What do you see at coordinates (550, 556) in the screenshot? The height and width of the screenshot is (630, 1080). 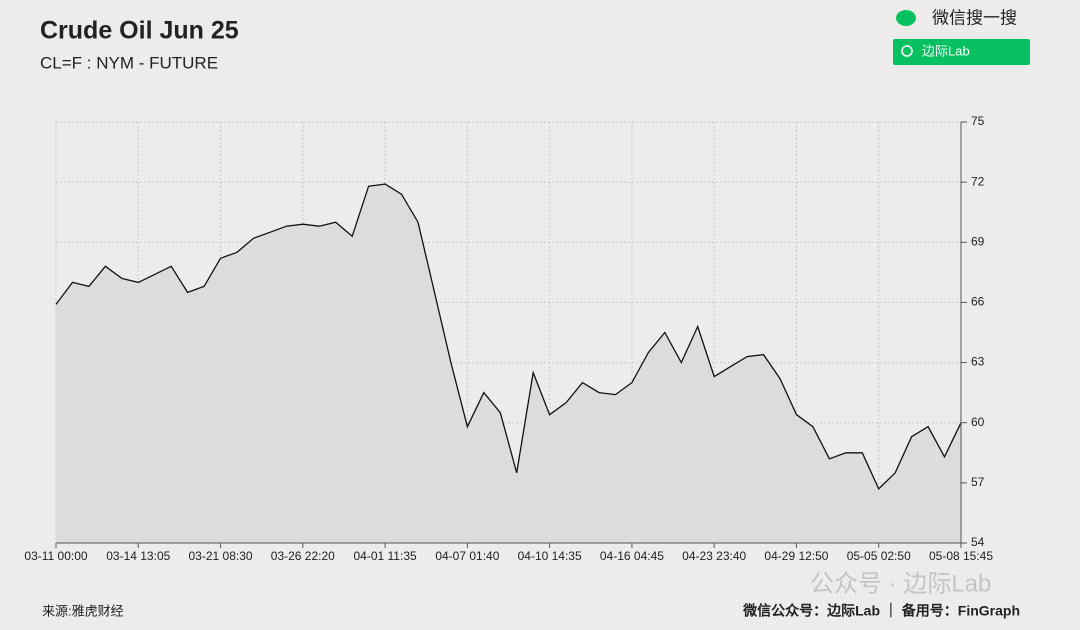 I see `x-tick-label: 04-10 14:35` at bounding box center [550, 556].